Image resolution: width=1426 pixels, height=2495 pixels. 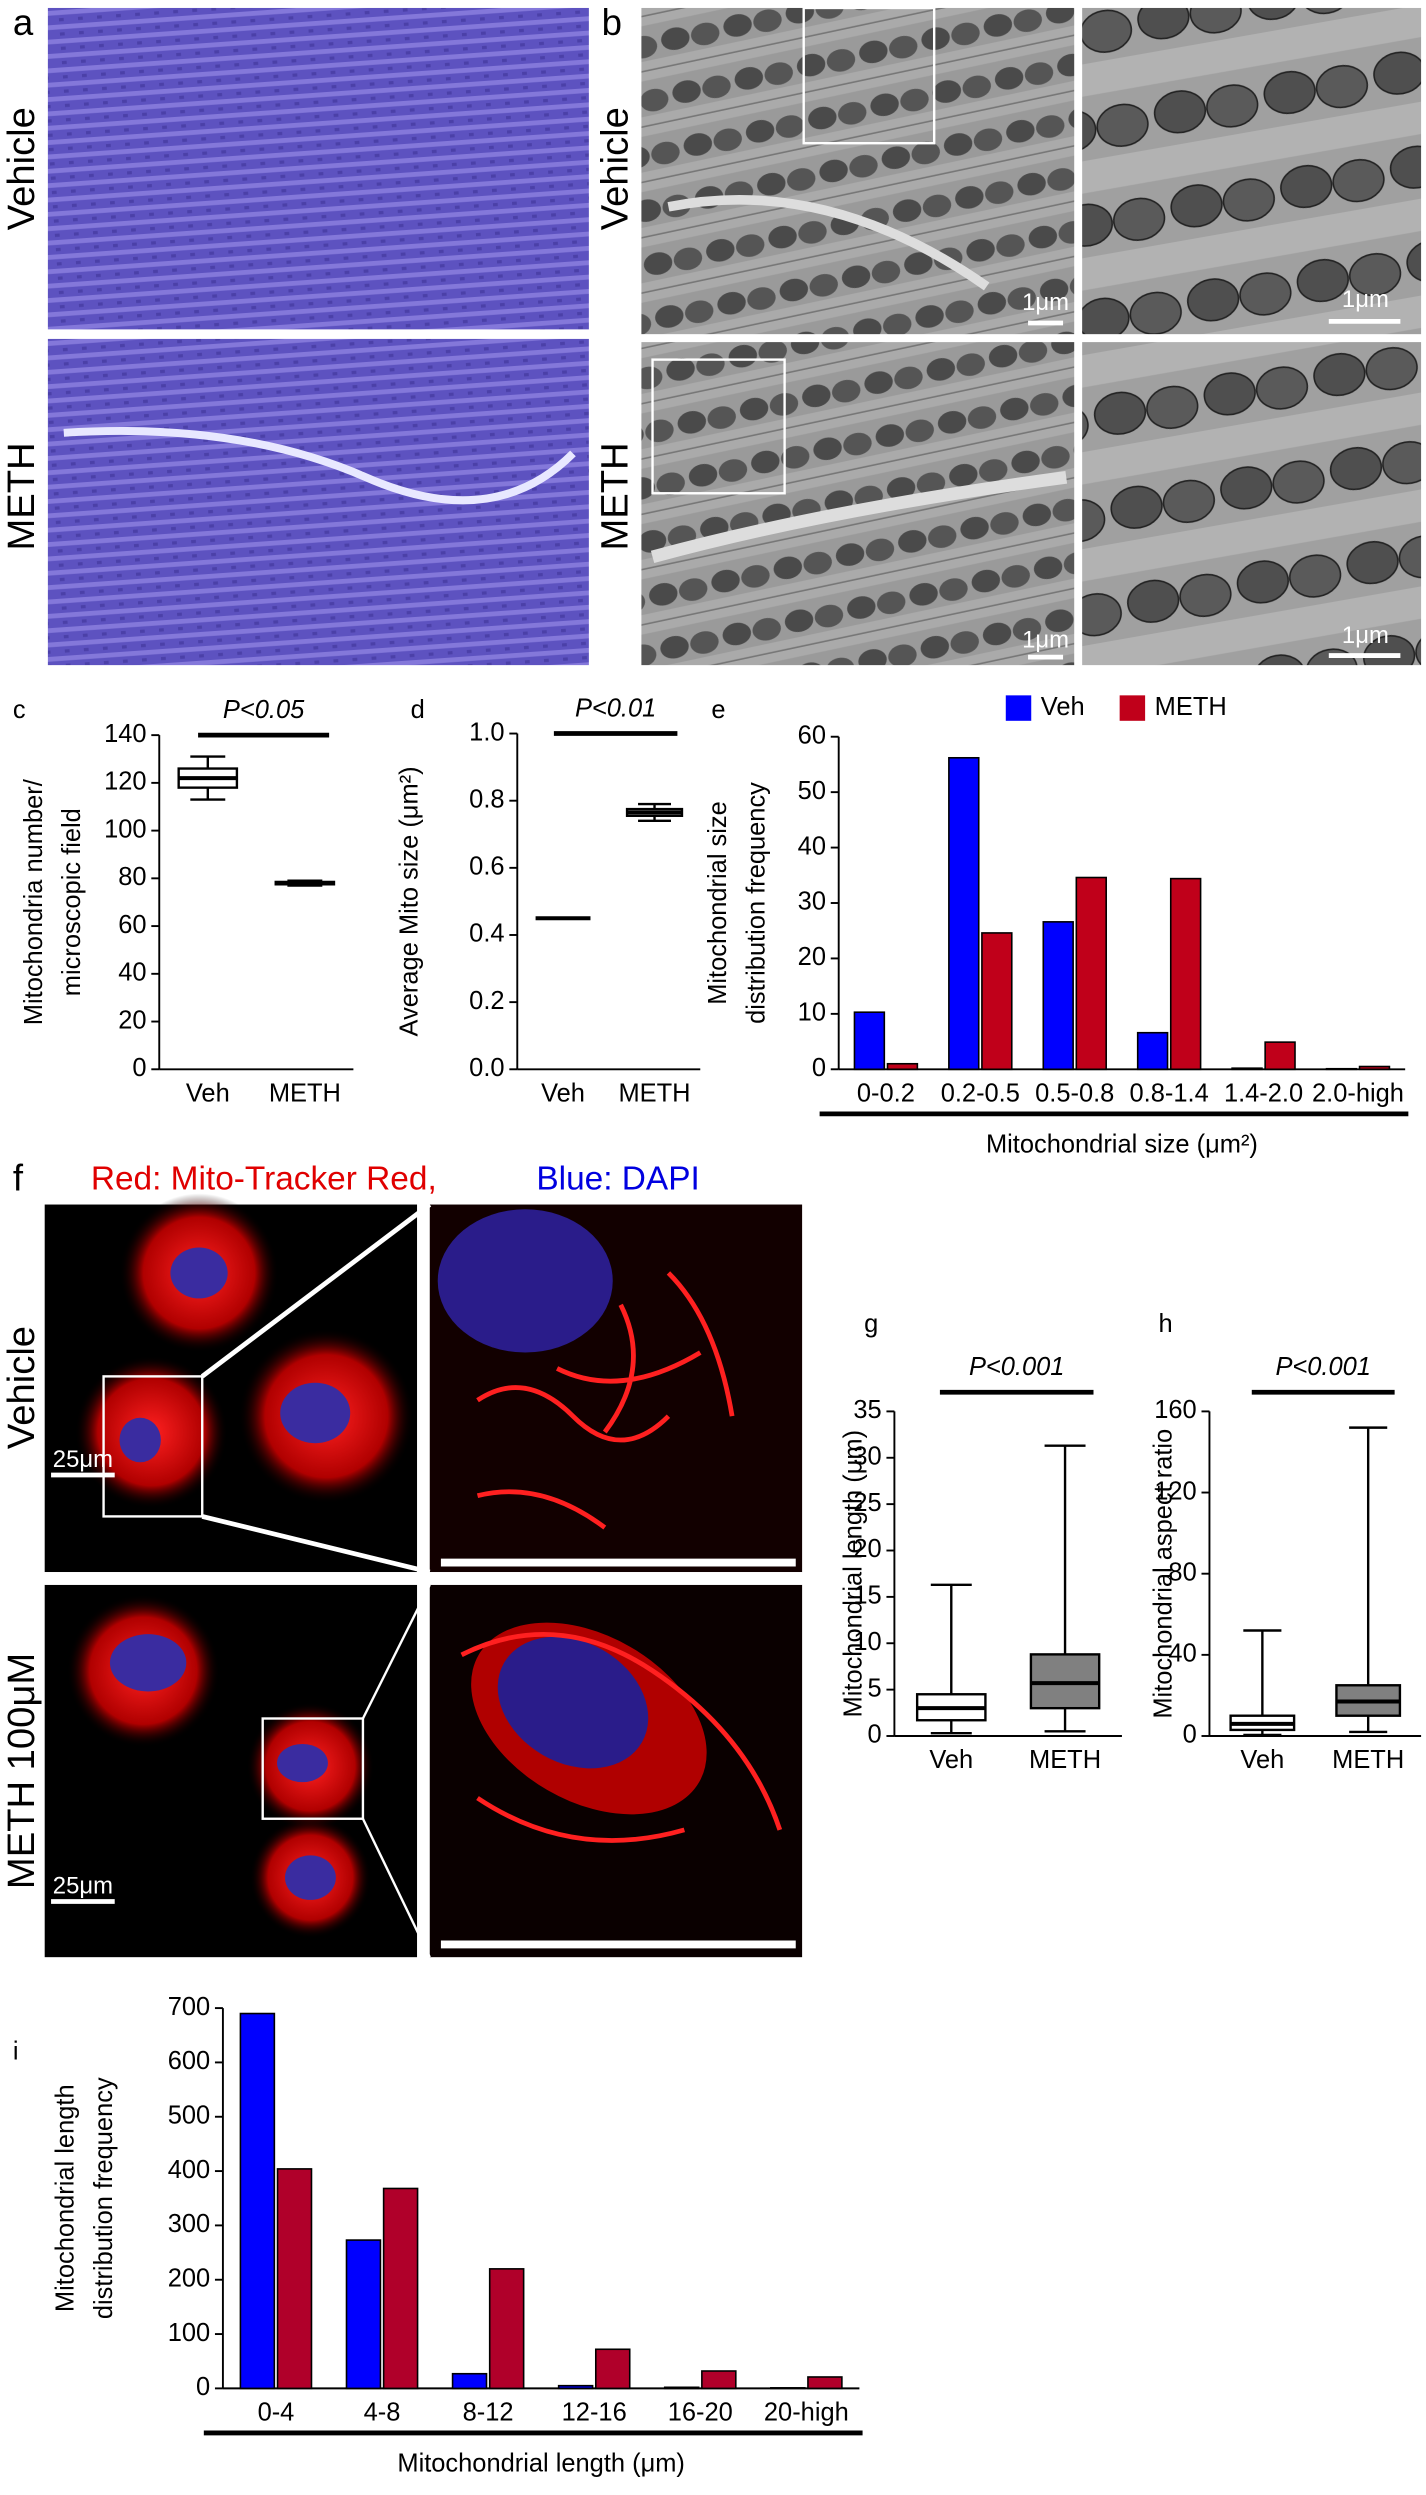 What do you see at coordinates (867, 1503) in the screenshot?
I see `y-tick-label: 25` at bounding box center [867, 1503].